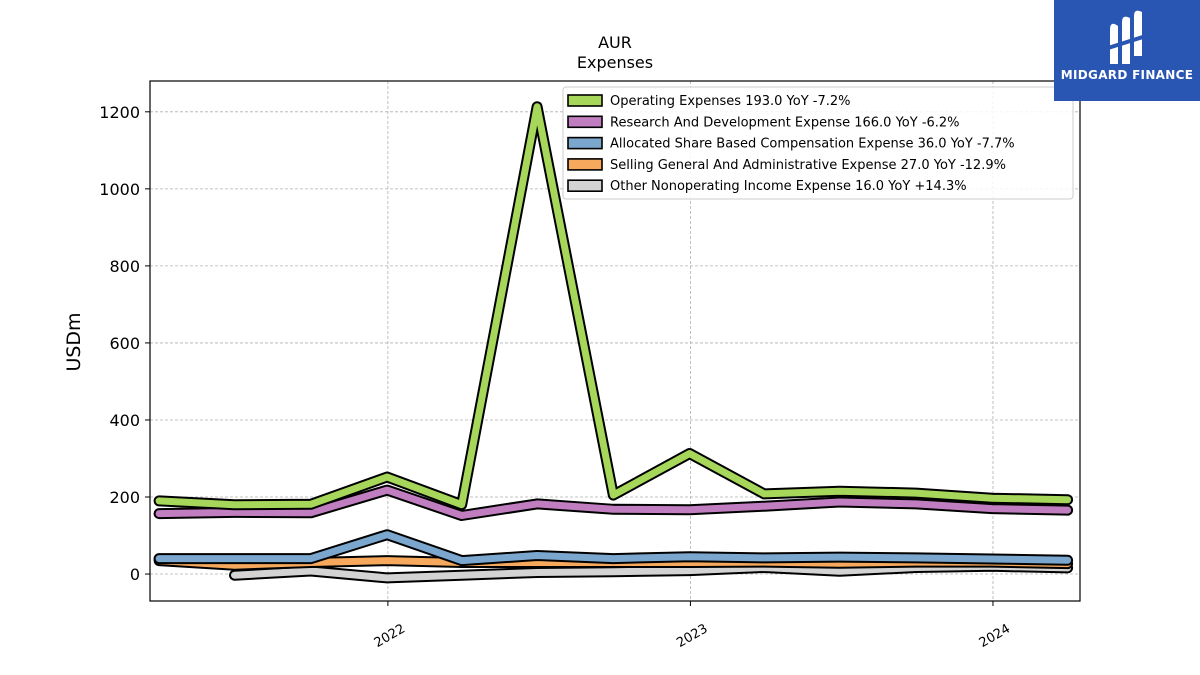 The image size is (1200, 675). What do you see at coordinates (124, 497) in the screenshot?
I see `y-tick-label: 200` at bounding box center [124, 497].